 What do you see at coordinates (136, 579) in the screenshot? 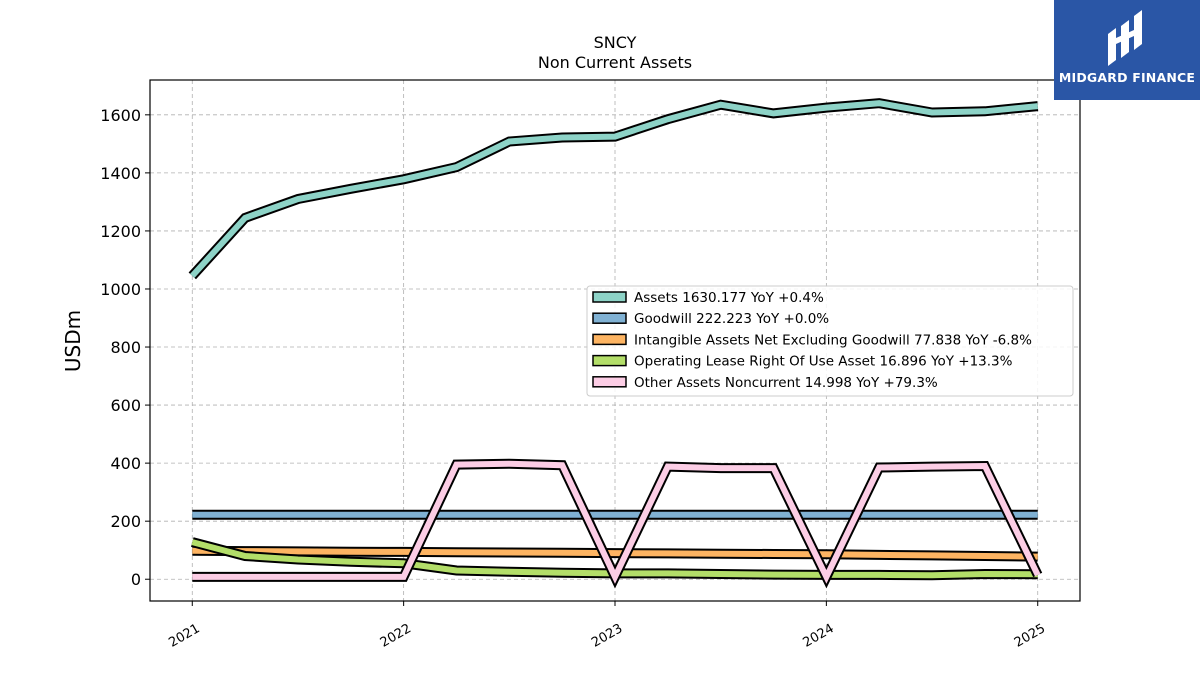
I see `y-tick-label: 0` at bounding box center [136, 579].